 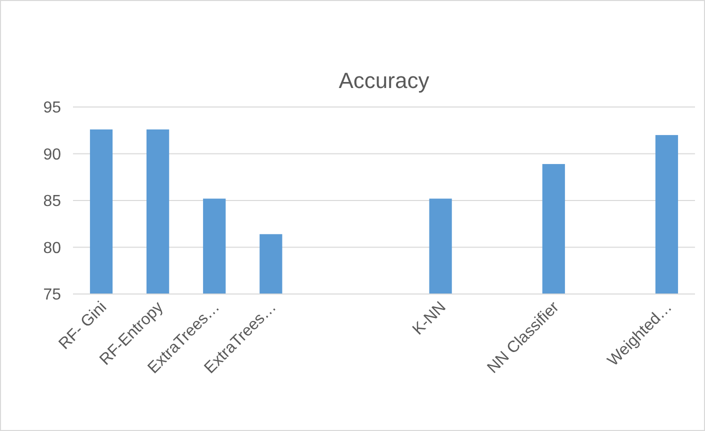 I want to click on y-tick-label: 75, so click(x=52, y=295).